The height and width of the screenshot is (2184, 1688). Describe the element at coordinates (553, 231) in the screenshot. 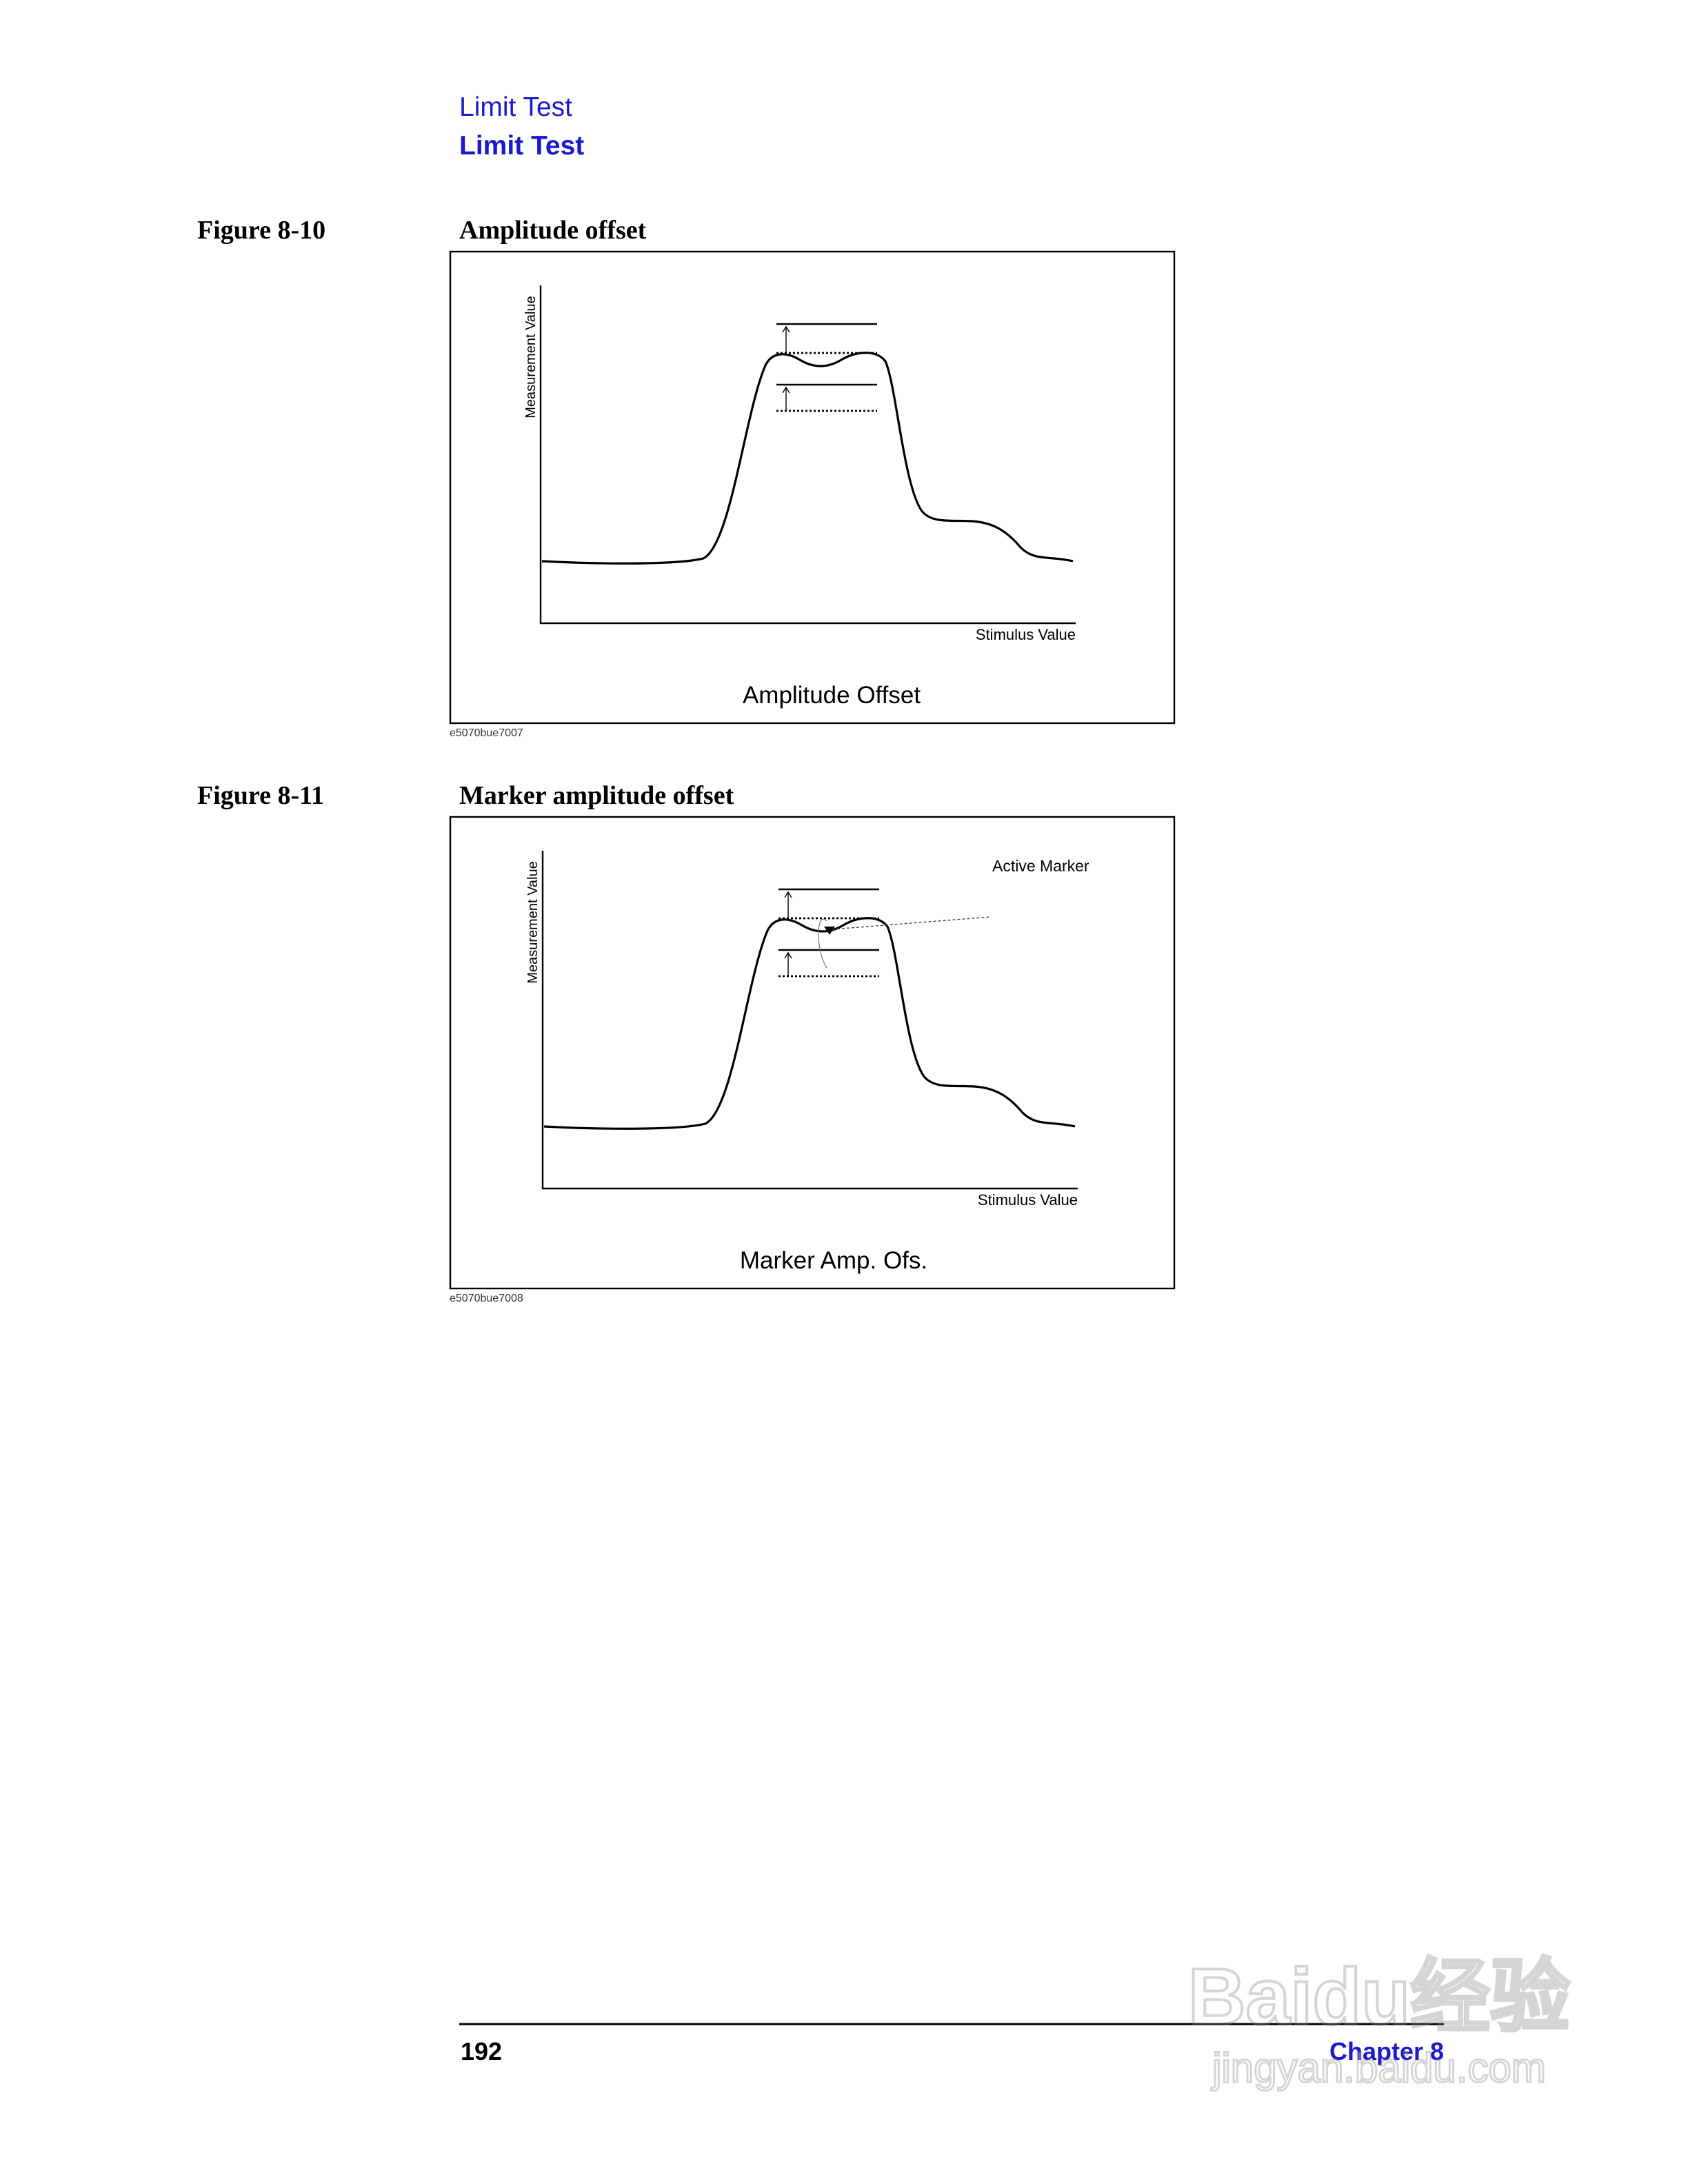

I see `figure-title: Amplitude offset` at that location.